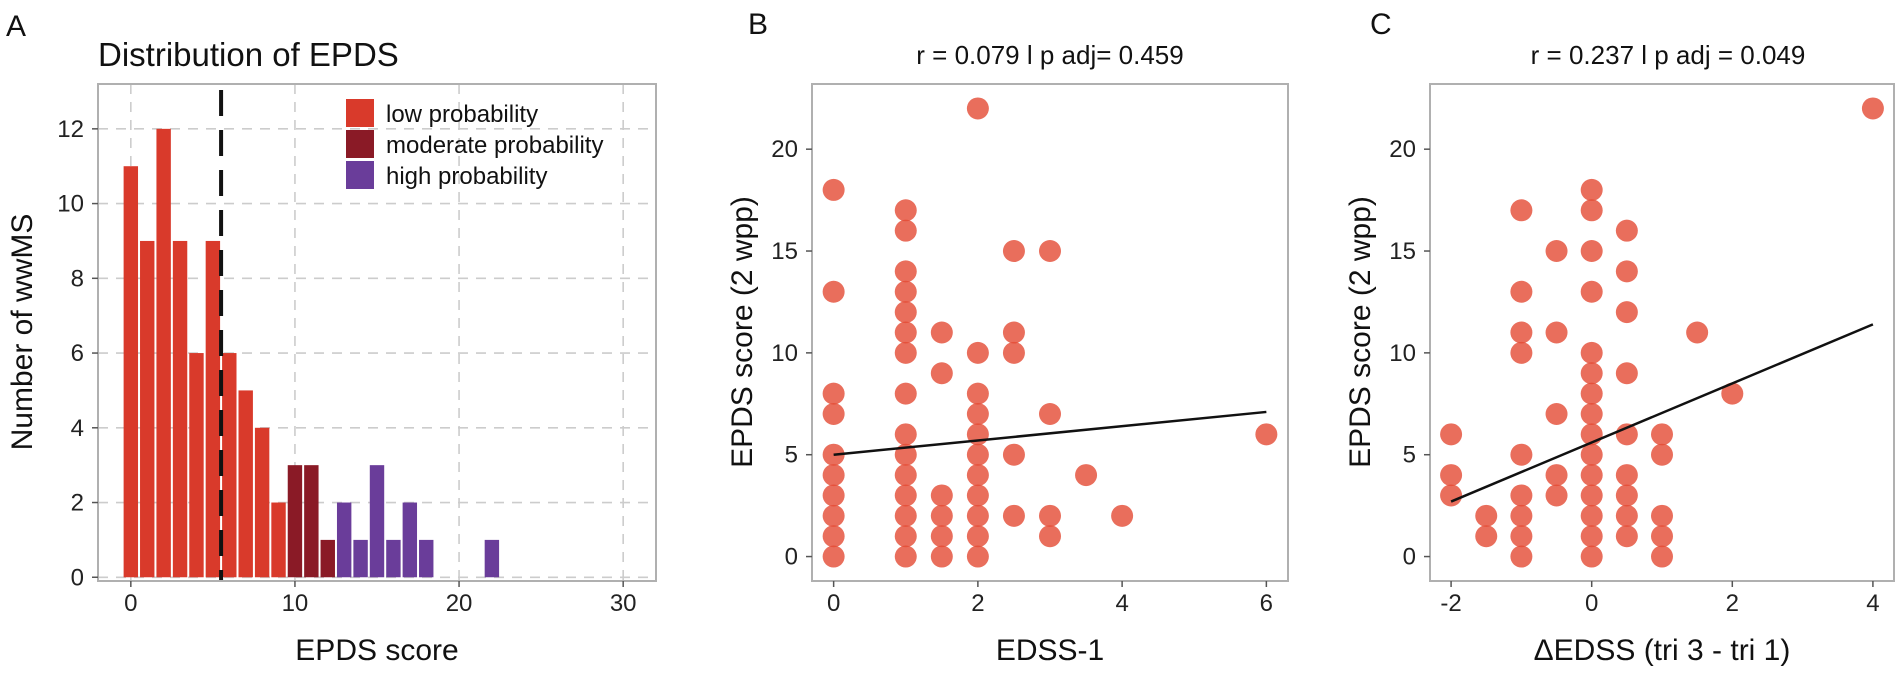 The height and width of the screenshot is (676, 1902). Describe the element at coordinates (1662, 650) in the screenshot. I see `panel-c-xlabel: ΔEDSS (tri 3 - tri 1)` at that location.